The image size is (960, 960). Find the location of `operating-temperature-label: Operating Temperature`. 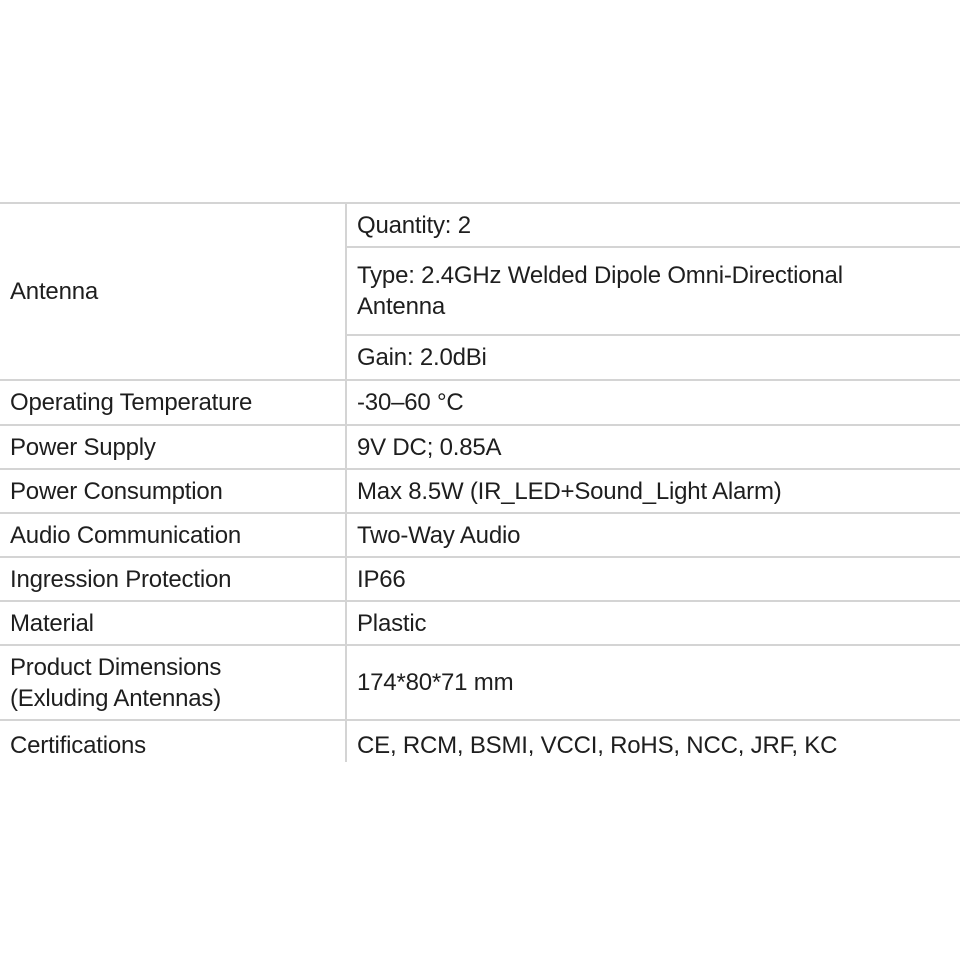

operating-temperature-label: Operating Temperature is located at coordinates (131, 402).